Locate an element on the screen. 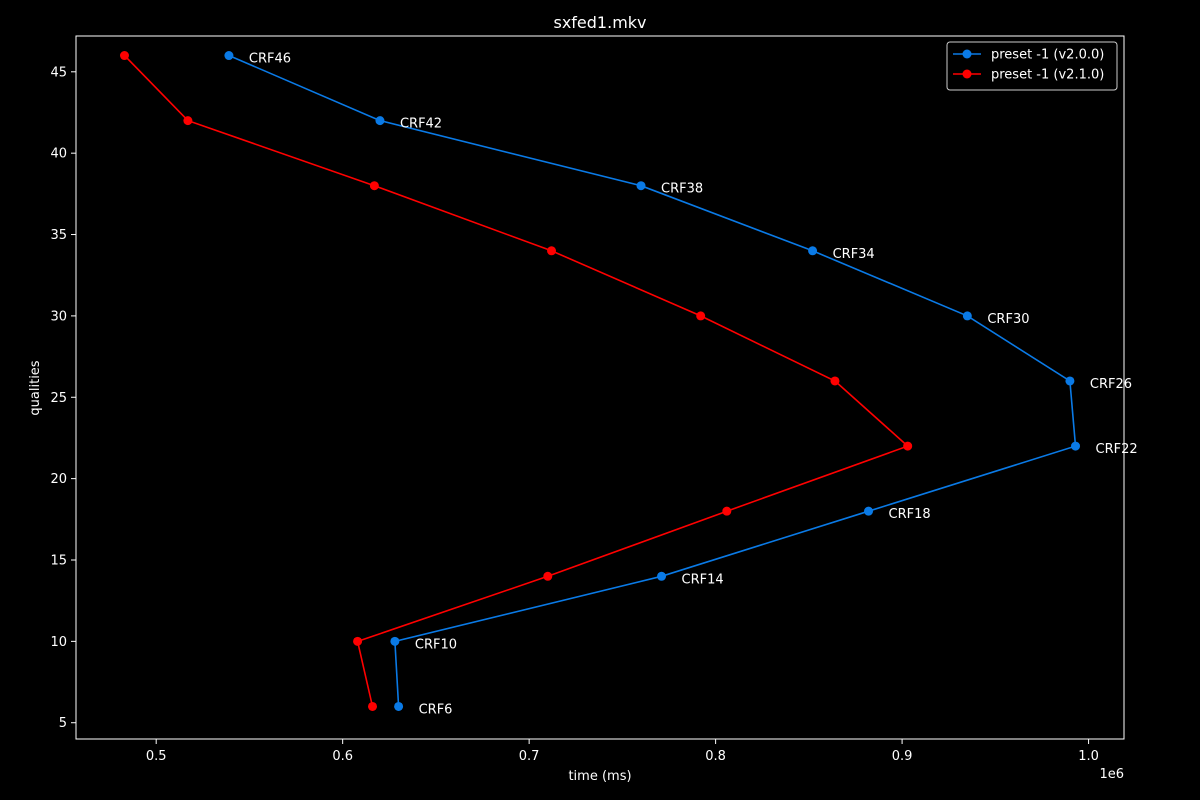  legend-entry: preset -1 (v2.1.0) is located at coordinates (1028, 75).